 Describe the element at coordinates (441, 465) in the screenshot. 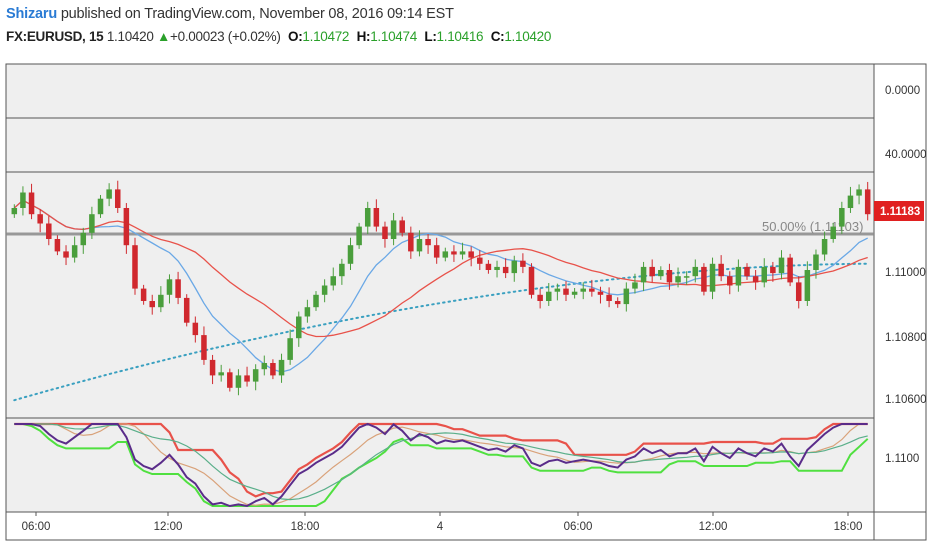

I see `oscillator-lines-layer` at that location.